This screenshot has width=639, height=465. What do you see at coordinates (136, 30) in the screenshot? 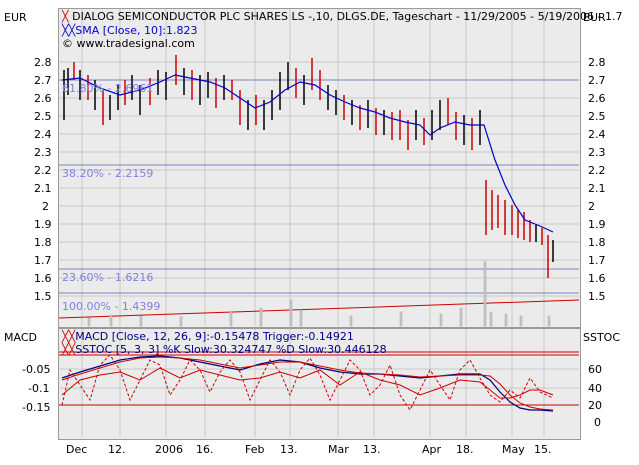
I see `sma-legend-text: SMA [Close, 10]:1.823` at bounding box center [136, 30].